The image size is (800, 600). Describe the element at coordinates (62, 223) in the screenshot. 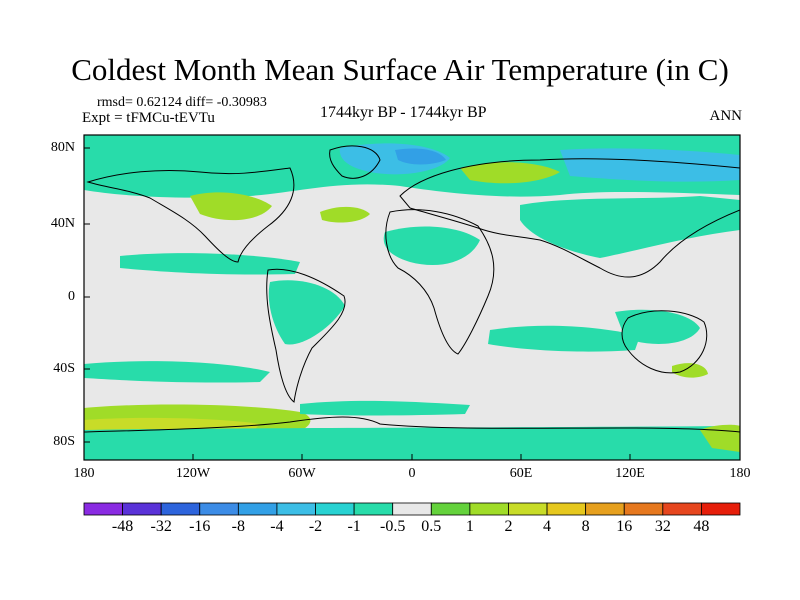

I see `lat-label-40n: 40N` at that location.